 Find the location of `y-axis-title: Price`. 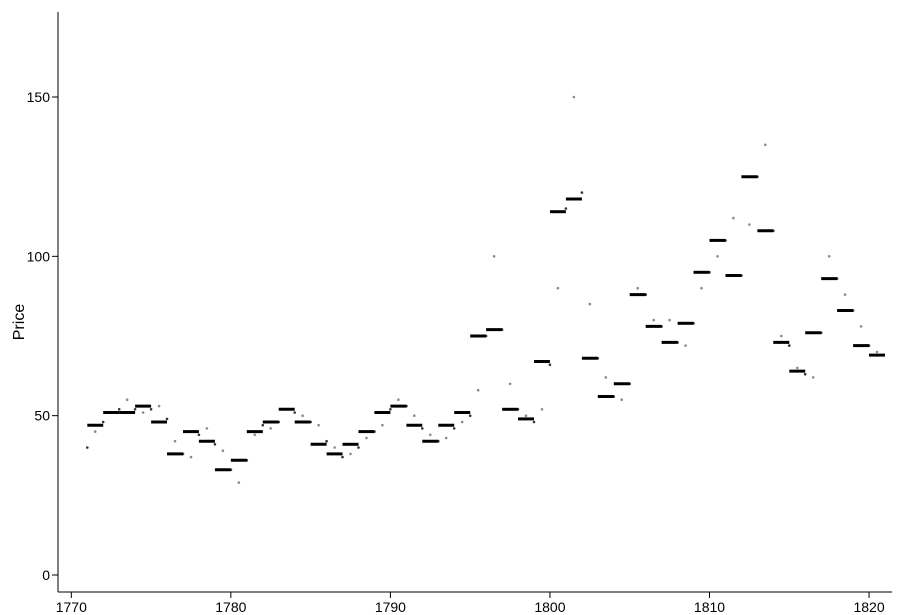

y-axis-title: Price is located at coordinates (19, 322).